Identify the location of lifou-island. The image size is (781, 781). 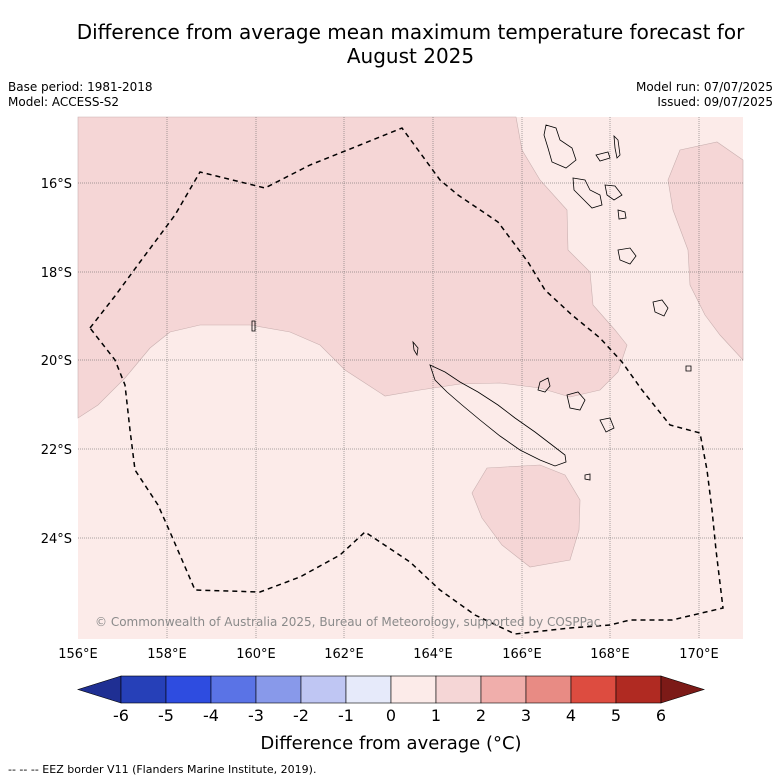
(576, 401).